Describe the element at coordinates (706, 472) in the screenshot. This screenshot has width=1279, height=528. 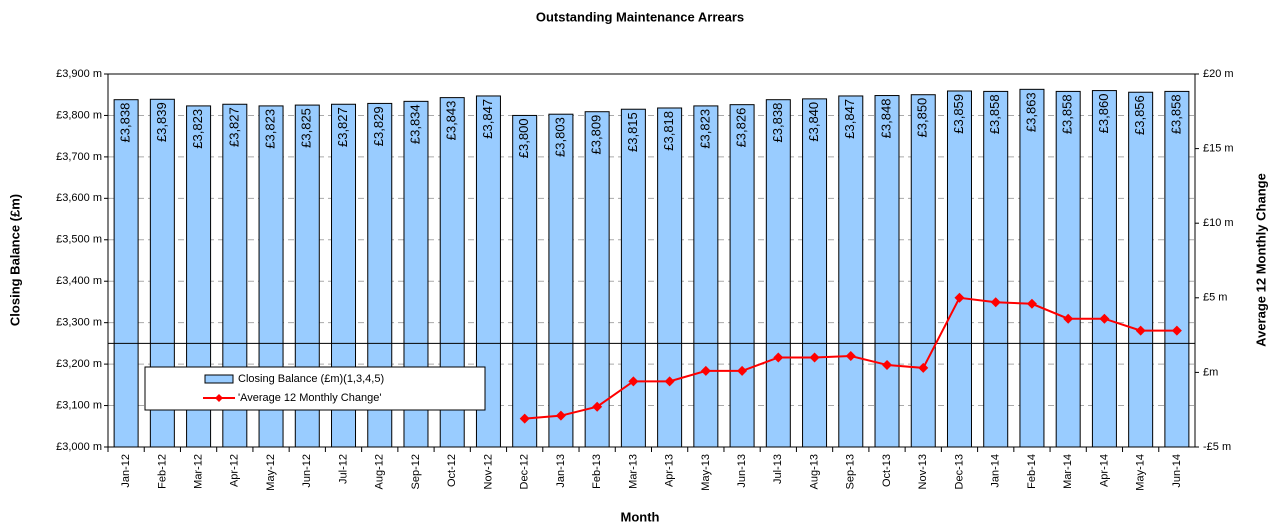
I see `x-tick-label: May-13` at that location.